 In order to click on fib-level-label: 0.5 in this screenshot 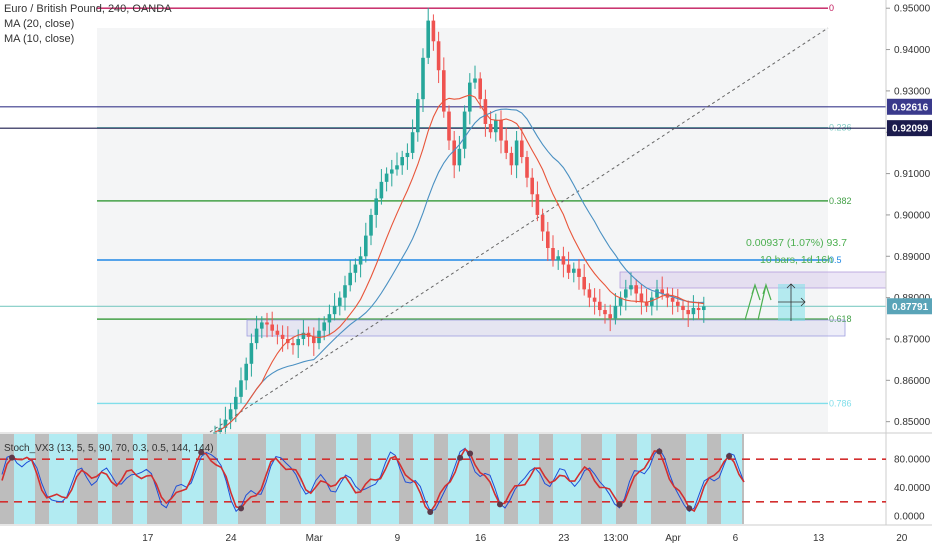, I will do `click(835, 260)`.